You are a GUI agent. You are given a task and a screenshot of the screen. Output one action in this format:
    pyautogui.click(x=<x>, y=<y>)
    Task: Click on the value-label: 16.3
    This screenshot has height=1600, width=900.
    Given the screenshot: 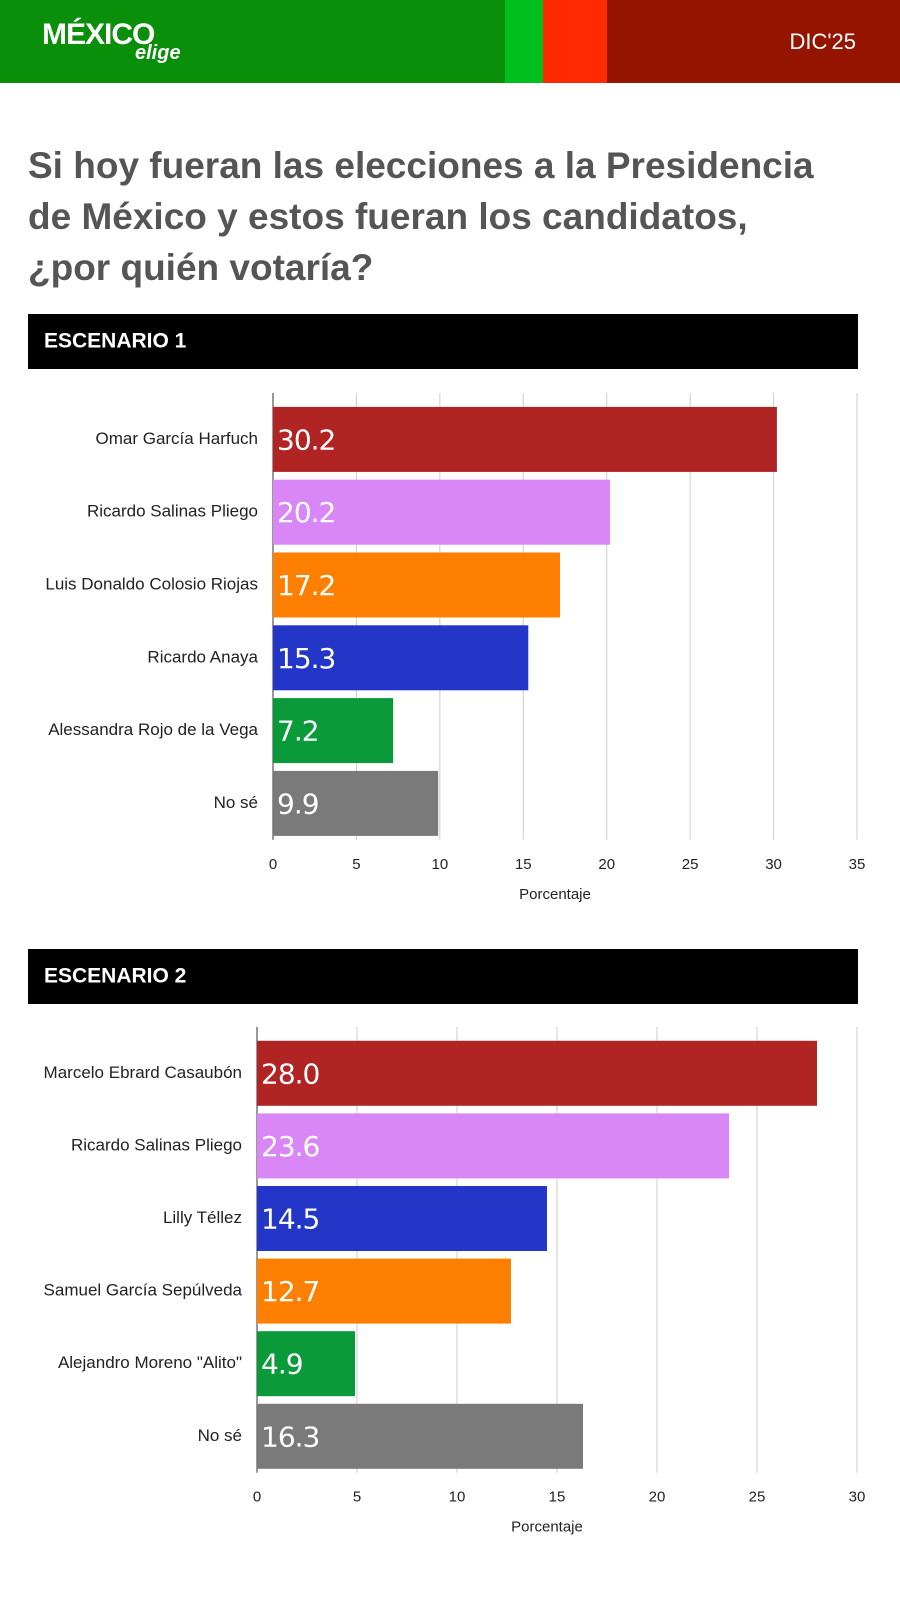 What is the action you would take?
    pyautogui.click(x=290, y=1436)
    